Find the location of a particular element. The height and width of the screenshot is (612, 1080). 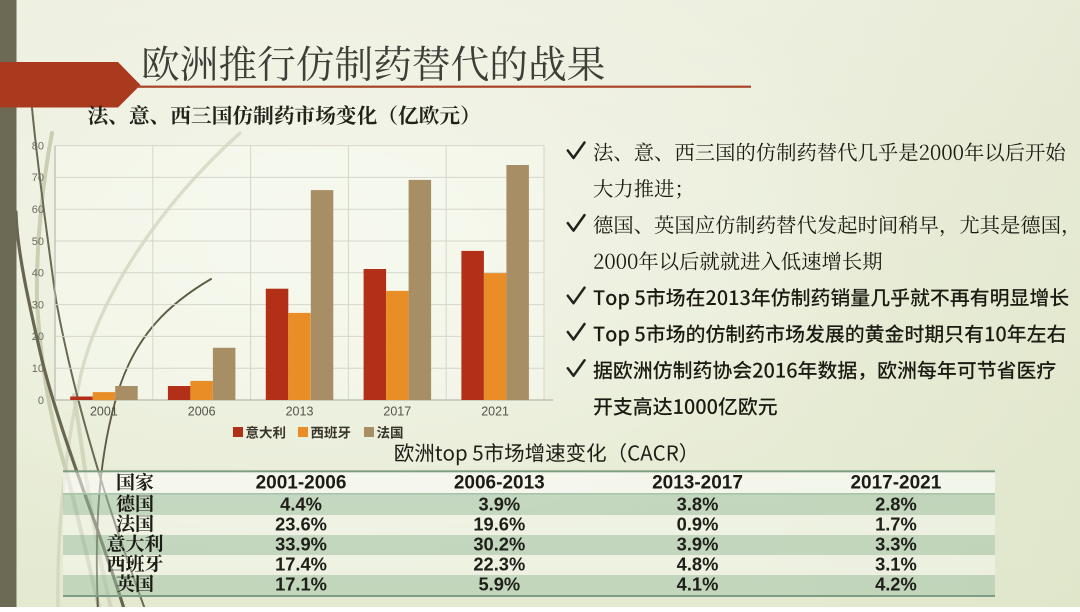

svg-text: 2013-2017 is located at coordinates (697, 483).